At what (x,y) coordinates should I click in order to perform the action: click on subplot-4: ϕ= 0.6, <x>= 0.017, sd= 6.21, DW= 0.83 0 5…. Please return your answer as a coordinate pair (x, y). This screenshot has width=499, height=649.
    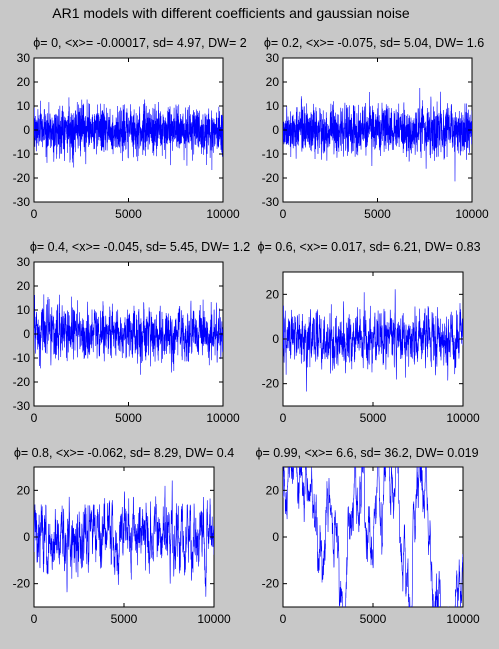
    Looking at the image, I should click on (368, 332).